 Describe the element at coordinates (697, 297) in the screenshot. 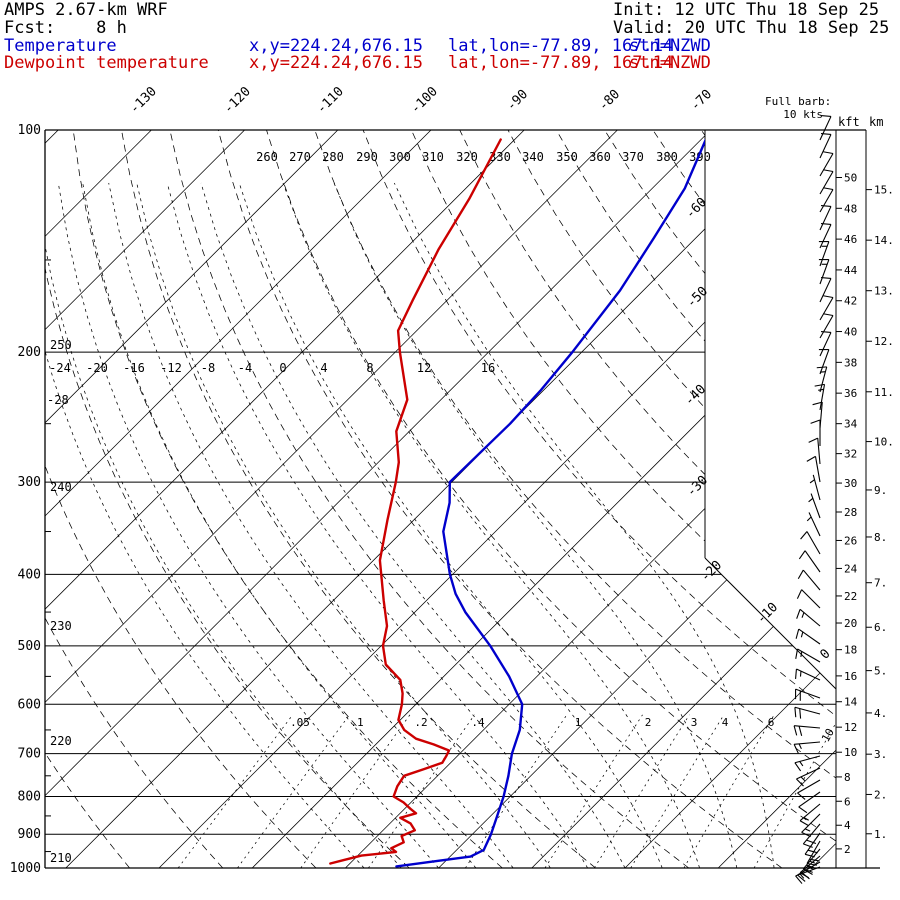

I see `isotherm-label-right: -50` at that location.